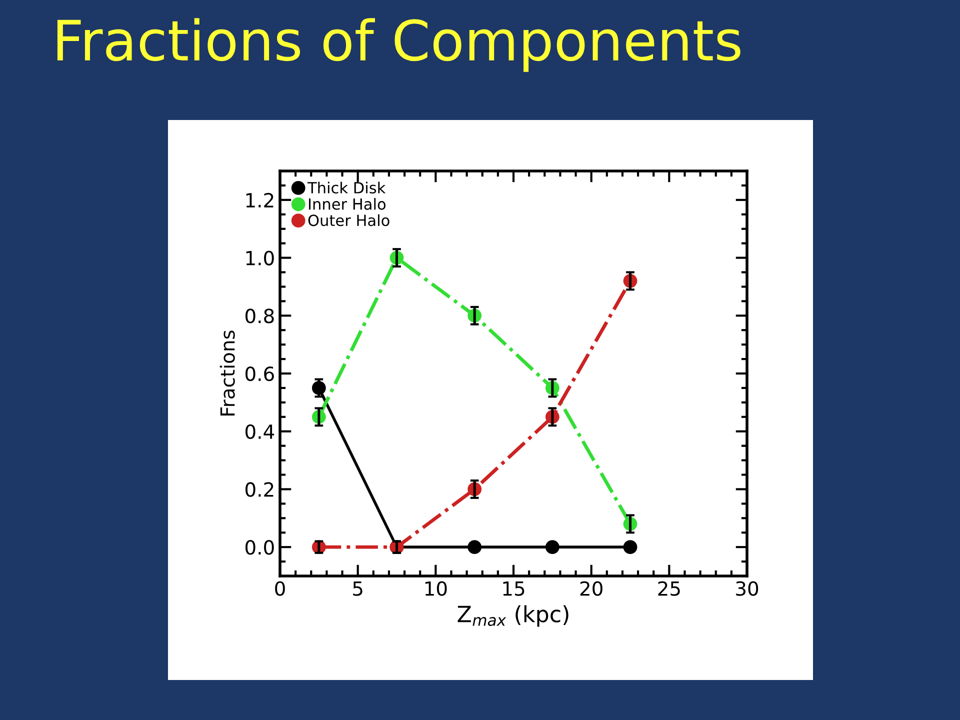  What do you see at coordinates (513, 616) in the screenshot?
I see `x-axis-title: Z$_{max}$ (kpc)` at bounding box center [513, 616].